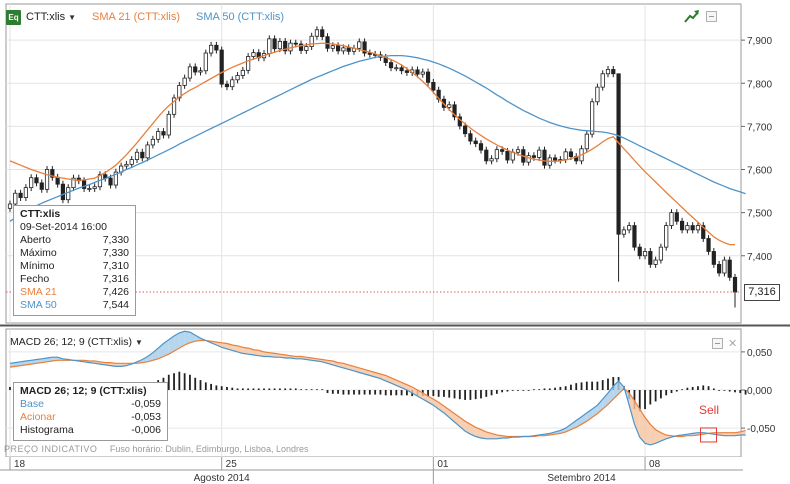  Describe the element at coordinates (71, 342) in the screenshot. I see `macd-title-text: MACD 26; 12; 9 (CTT:xlis)` at that location.